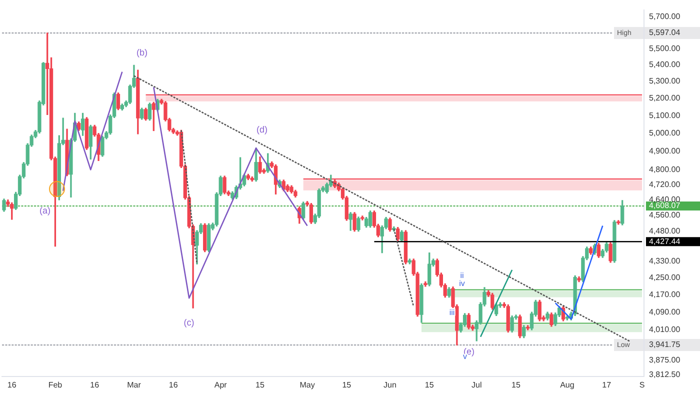 The height and width of the screenshot is (394, 700). What do you see at coordinates (665, 215) in the screenshot?
I see `y-tick-label: 4,560.00` at bounding box center [665, 215].